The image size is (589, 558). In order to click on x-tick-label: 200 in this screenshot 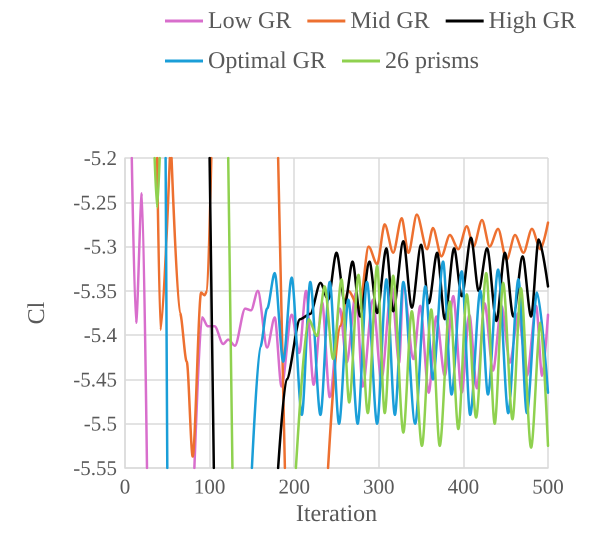, I will do `click(294, 486)`.